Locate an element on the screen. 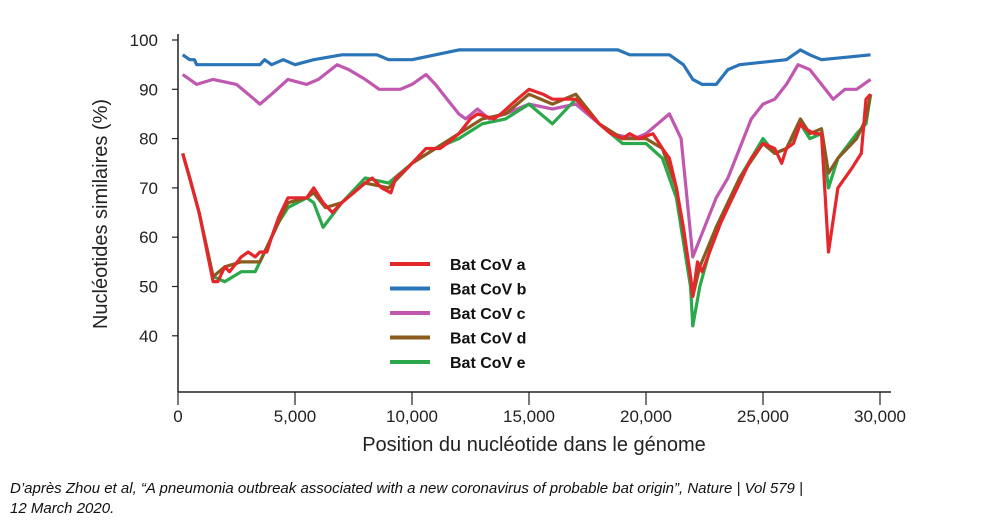 The height and width of the screenshot is (528, 992). y-tick-label: 90 is located at coordinates (148, 89).